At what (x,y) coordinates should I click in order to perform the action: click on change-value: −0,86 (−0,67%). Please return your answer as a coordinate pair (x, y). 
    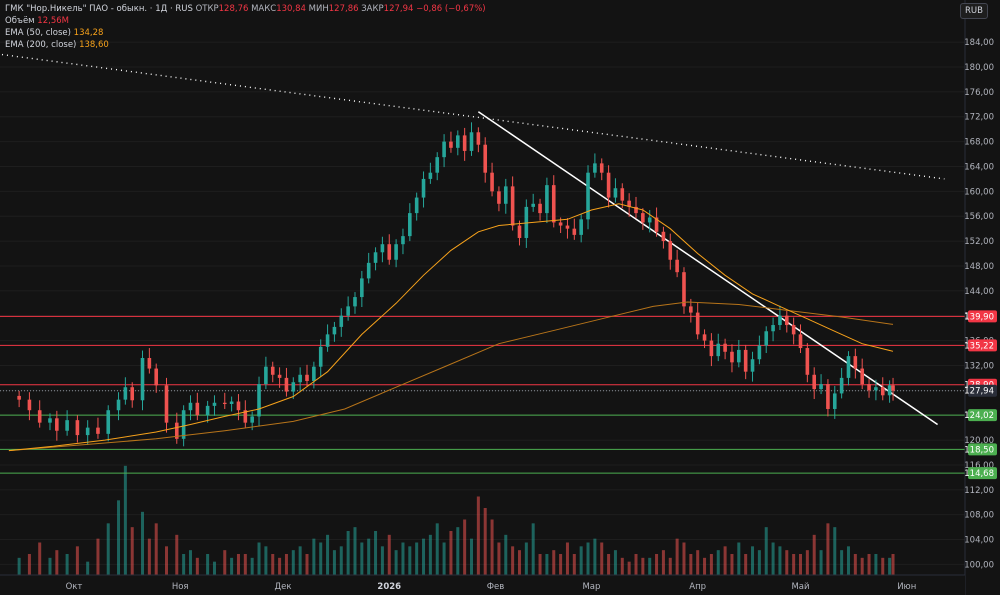
    Looking at the image, I should click on (451, 9).